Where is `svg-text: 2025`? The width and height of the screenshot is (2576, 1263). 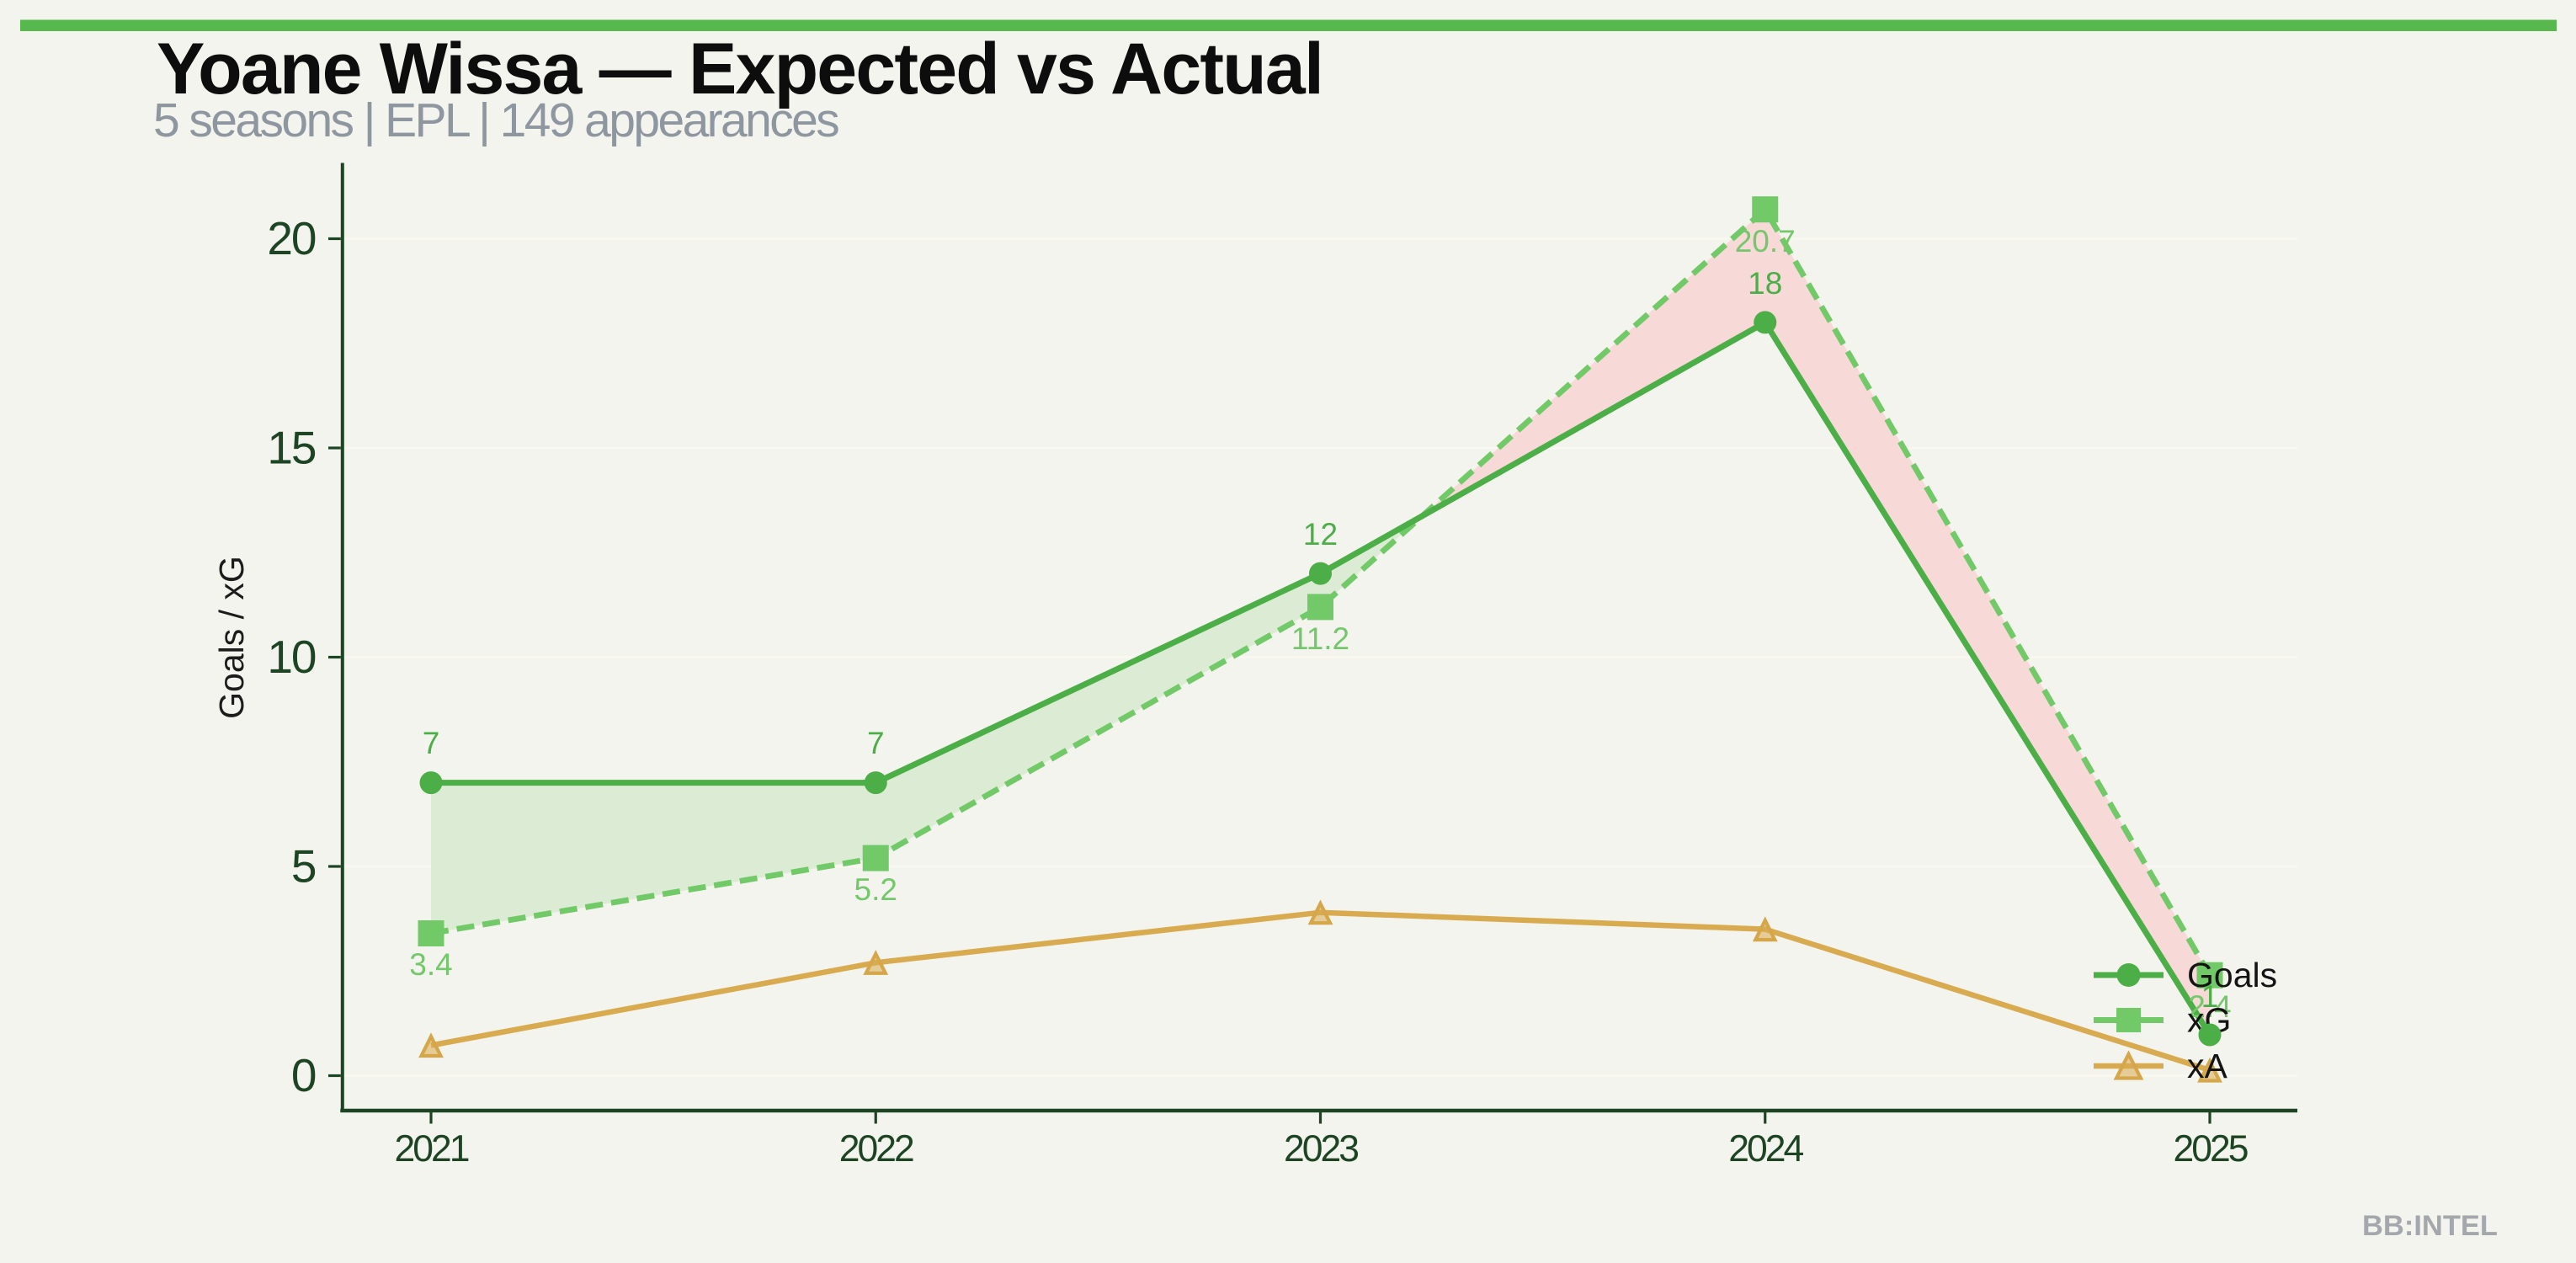
svg-text: 2025 is located at coordinates (2211, 1149).